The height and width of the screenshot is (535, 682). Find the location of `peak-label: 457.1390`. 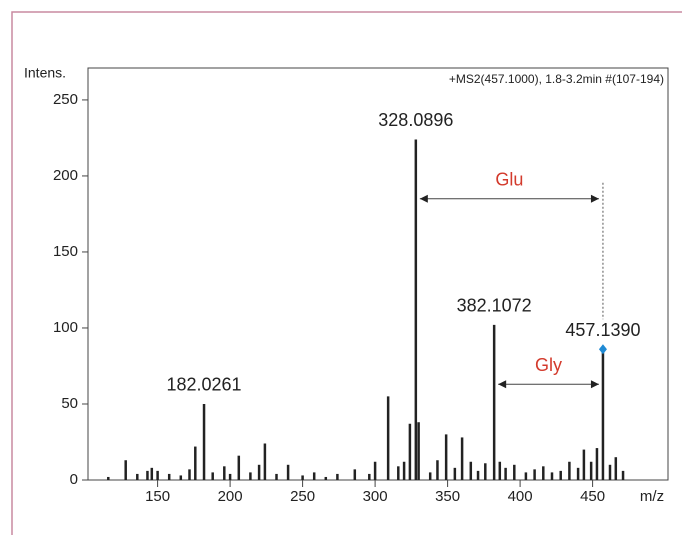

peak-label: 457.1390 is located at coordinates (602, 330).